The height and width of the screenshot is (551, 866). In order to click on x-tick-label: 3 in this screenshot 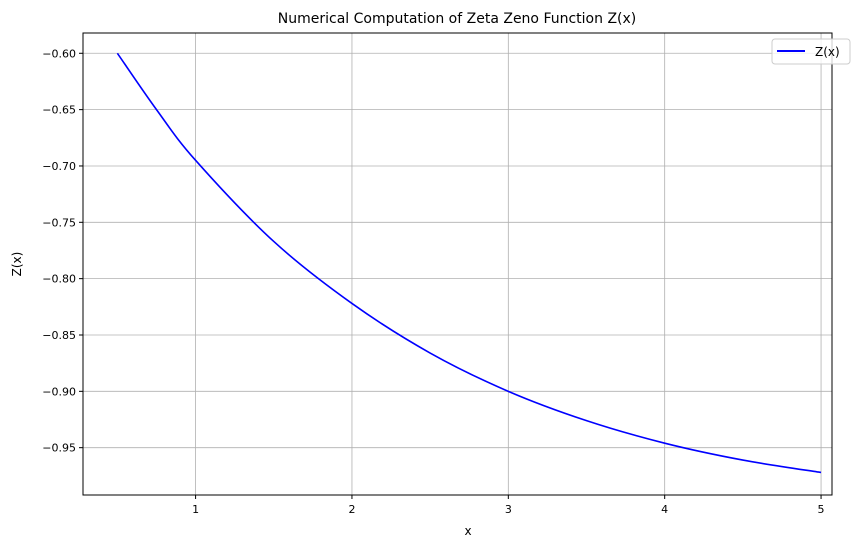, I will do `click(508, 509)`.